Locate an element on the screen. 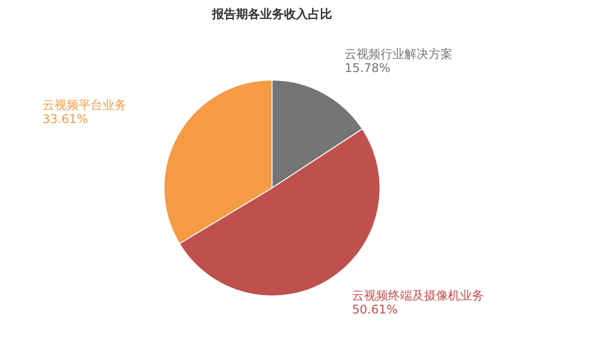  chart-title: 报告期各业务收入占比 is located at coordinates (271, 14).